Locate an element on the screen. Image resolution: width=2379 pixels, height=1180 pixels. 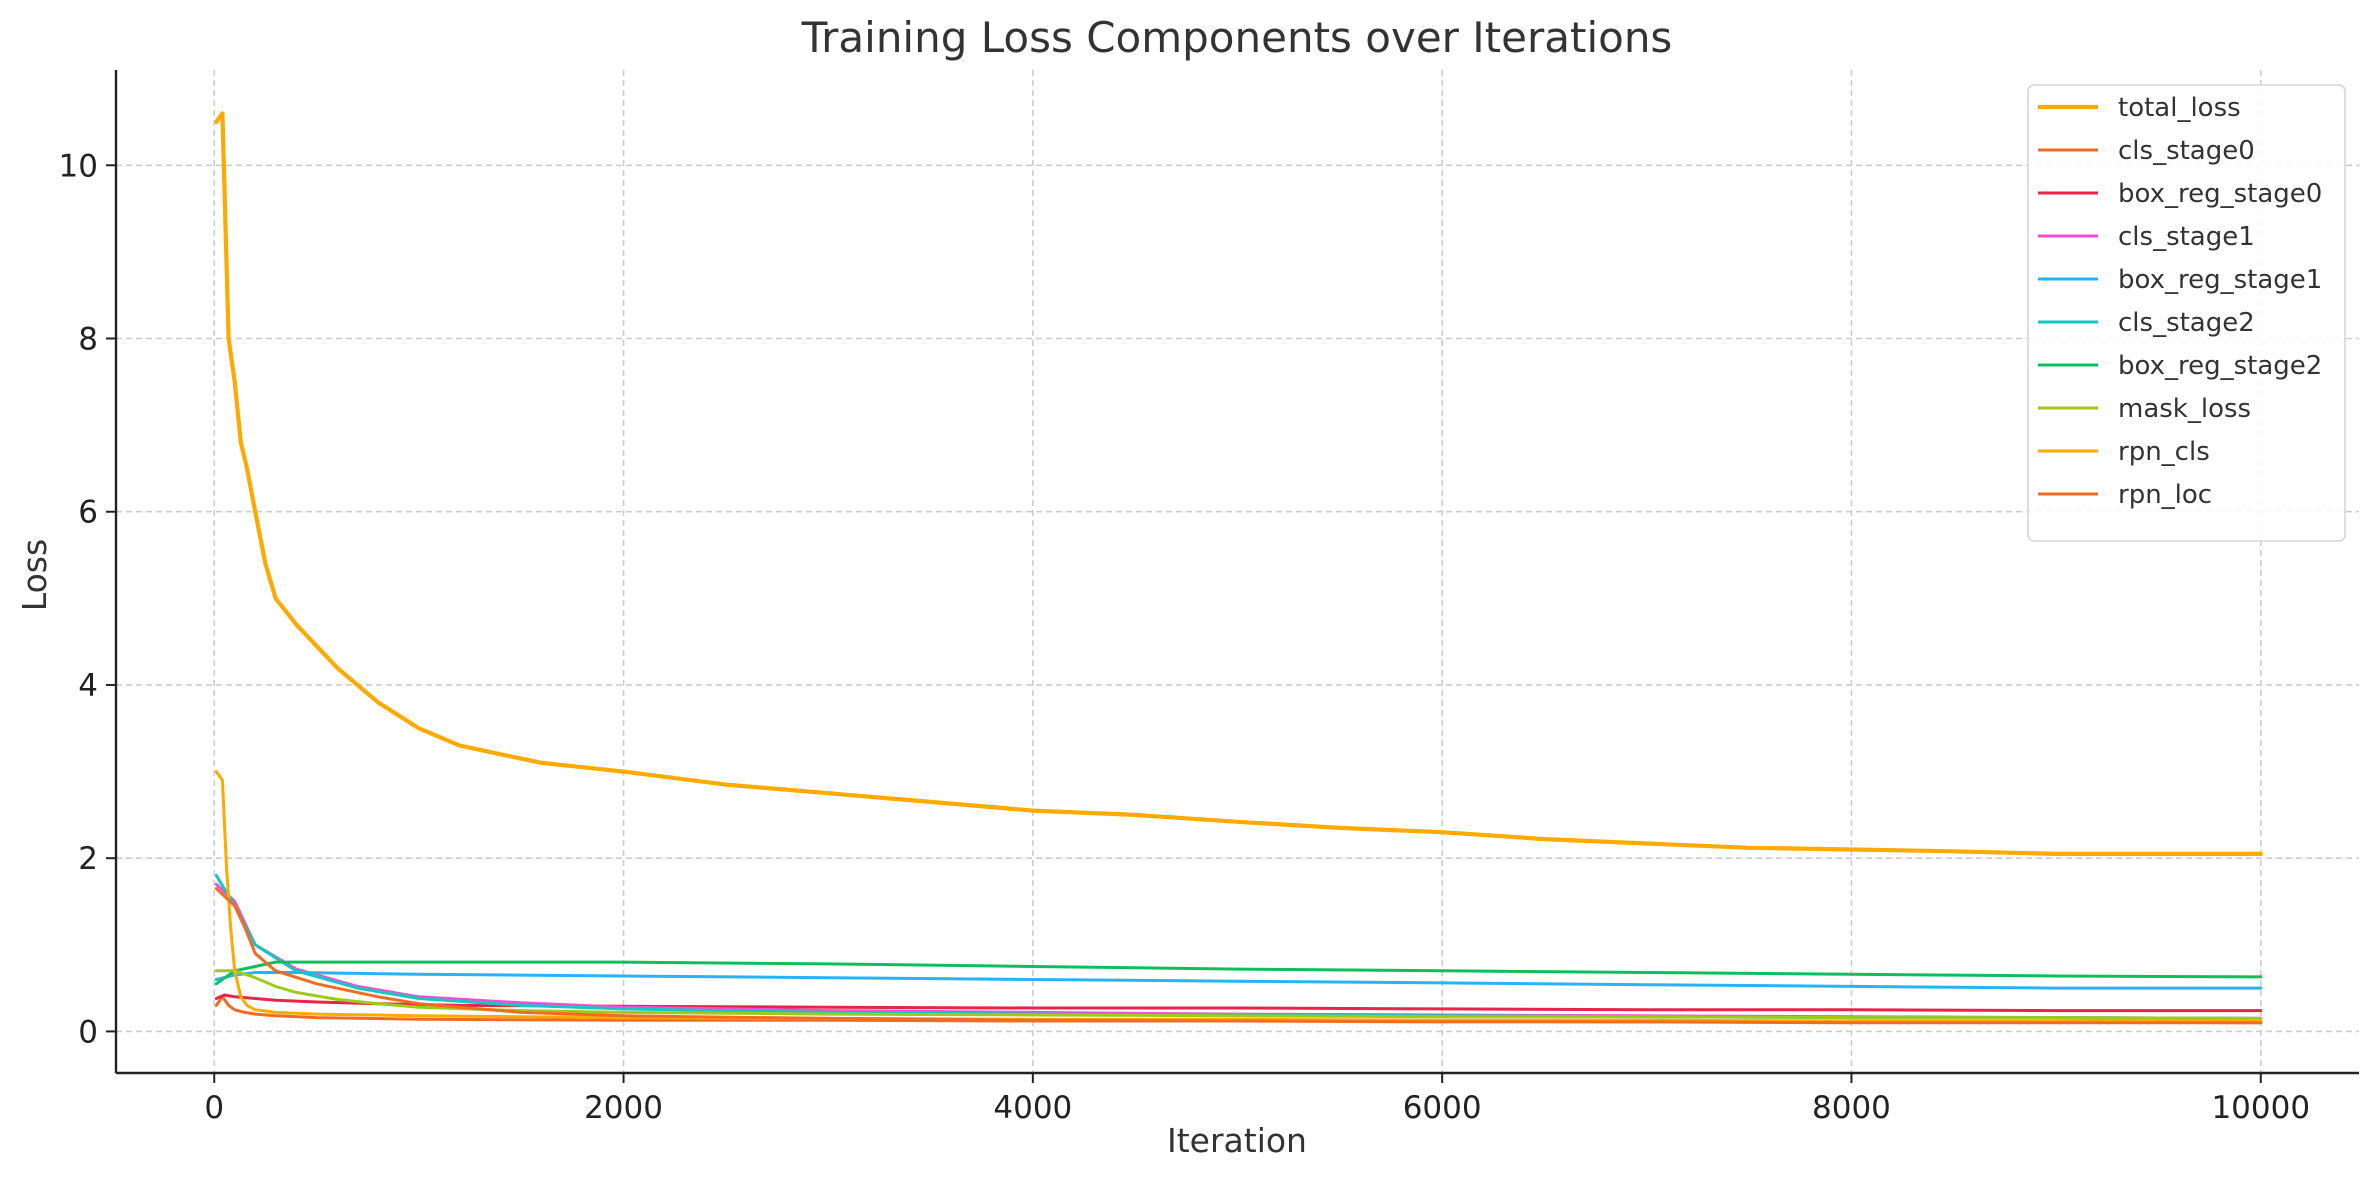
series-line-cls-stage1 is located at coordinates (1238, 951).